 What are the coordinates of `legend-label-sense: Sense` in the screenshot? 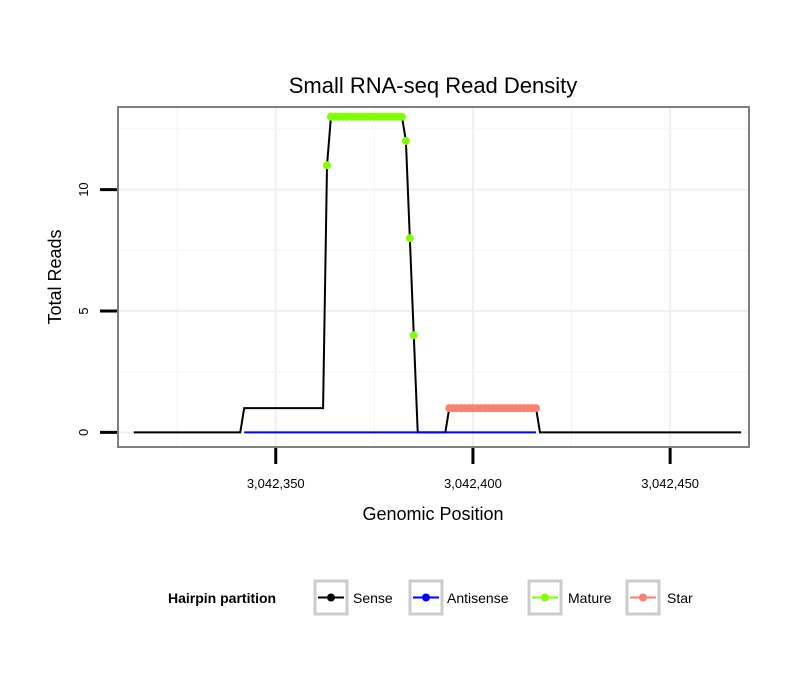 It's located at (373, 598).